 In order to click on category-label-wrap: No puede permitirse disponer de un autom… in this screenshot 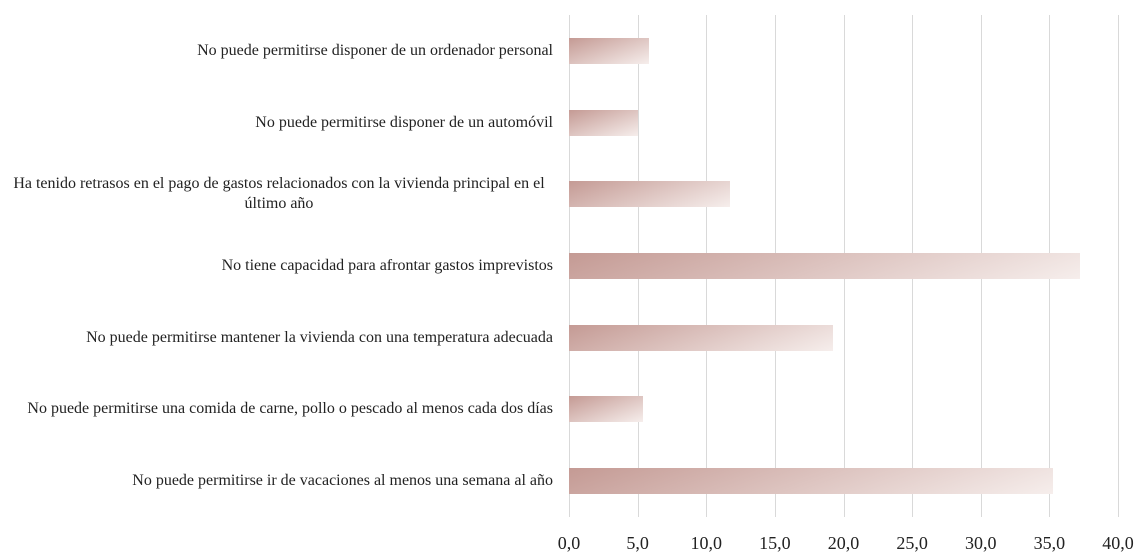, I will do `click(276, 123)`.